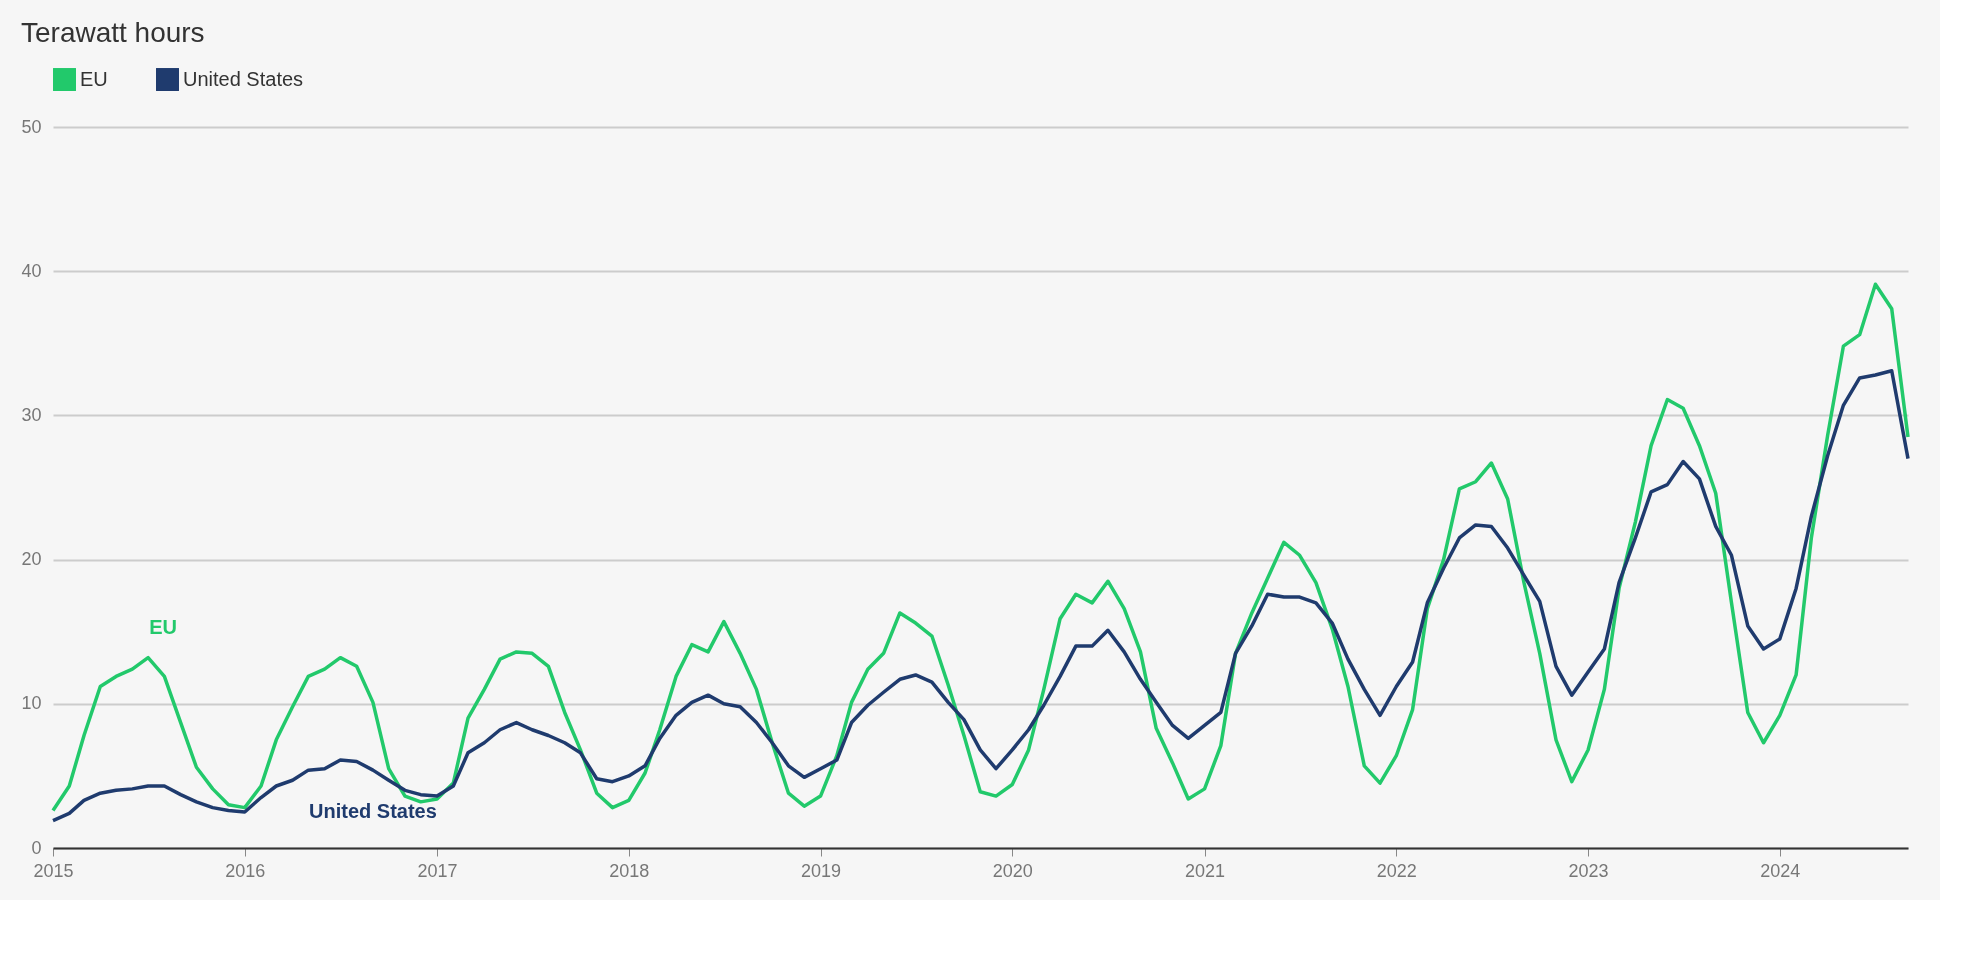  I want to click on annotation: United States, so click(373, 811).